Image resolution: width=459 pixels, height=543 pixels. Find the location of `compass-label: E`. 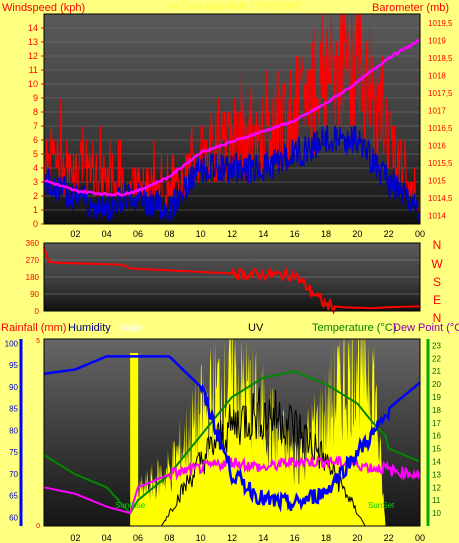

compass-label: E is located at coordinates (437, 300).